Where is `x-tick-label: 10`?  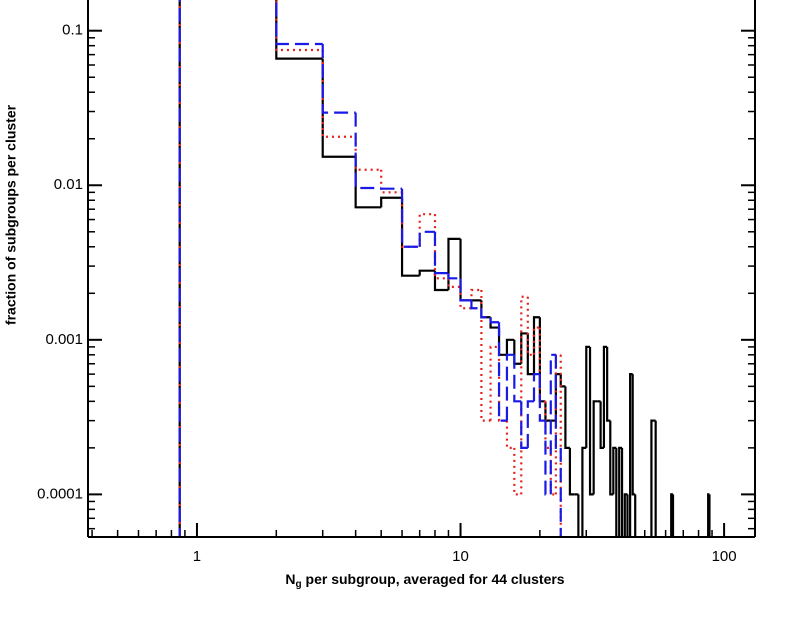 x-tick-label: 10 is located at coordinates (460, 556).